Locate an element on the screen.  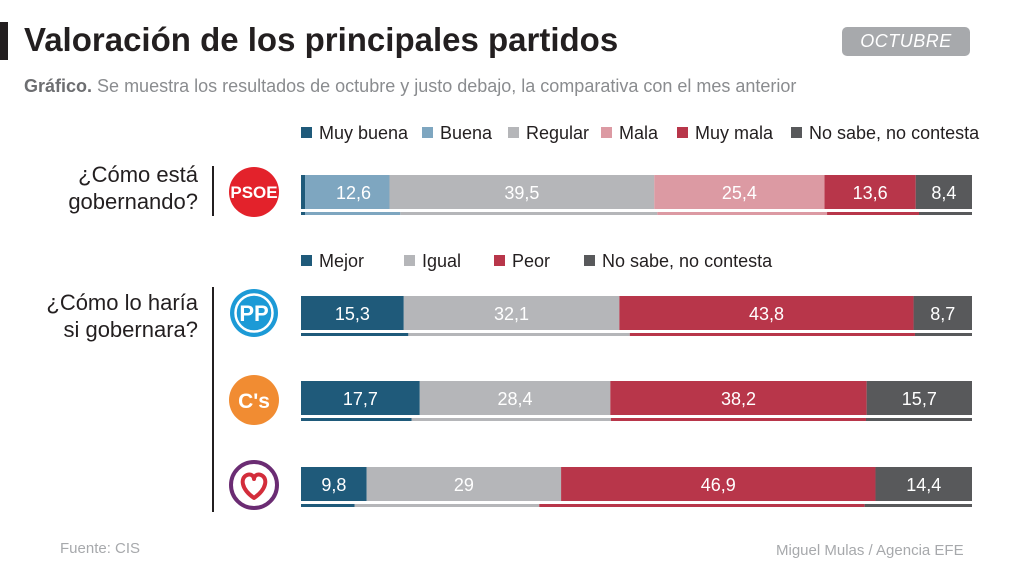
data-label: 17,7 is located at coordinates (360, 399).